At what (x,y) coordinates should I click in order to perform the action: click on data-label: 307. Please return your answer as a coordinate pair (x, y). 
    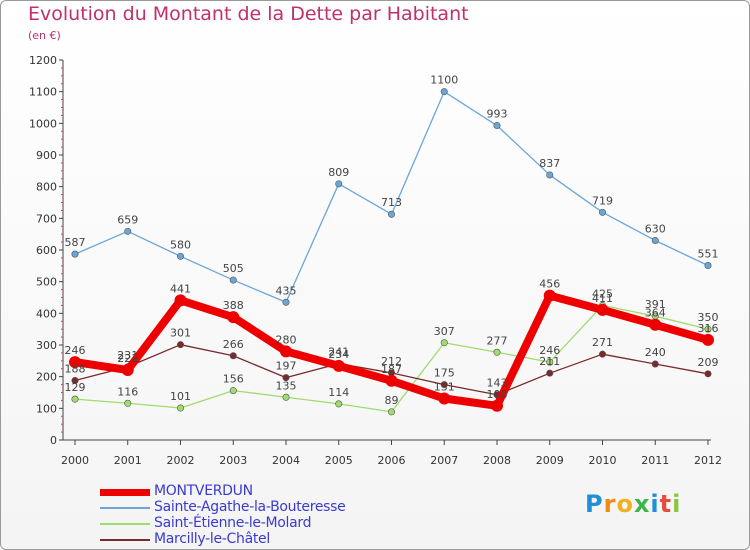
    Looking at the image, I should click on (444, 331).